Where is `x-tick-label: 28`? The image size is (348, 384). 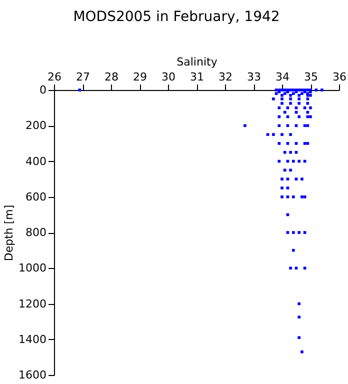 x-tick-label: 28 is located at coordinates (111, 77).